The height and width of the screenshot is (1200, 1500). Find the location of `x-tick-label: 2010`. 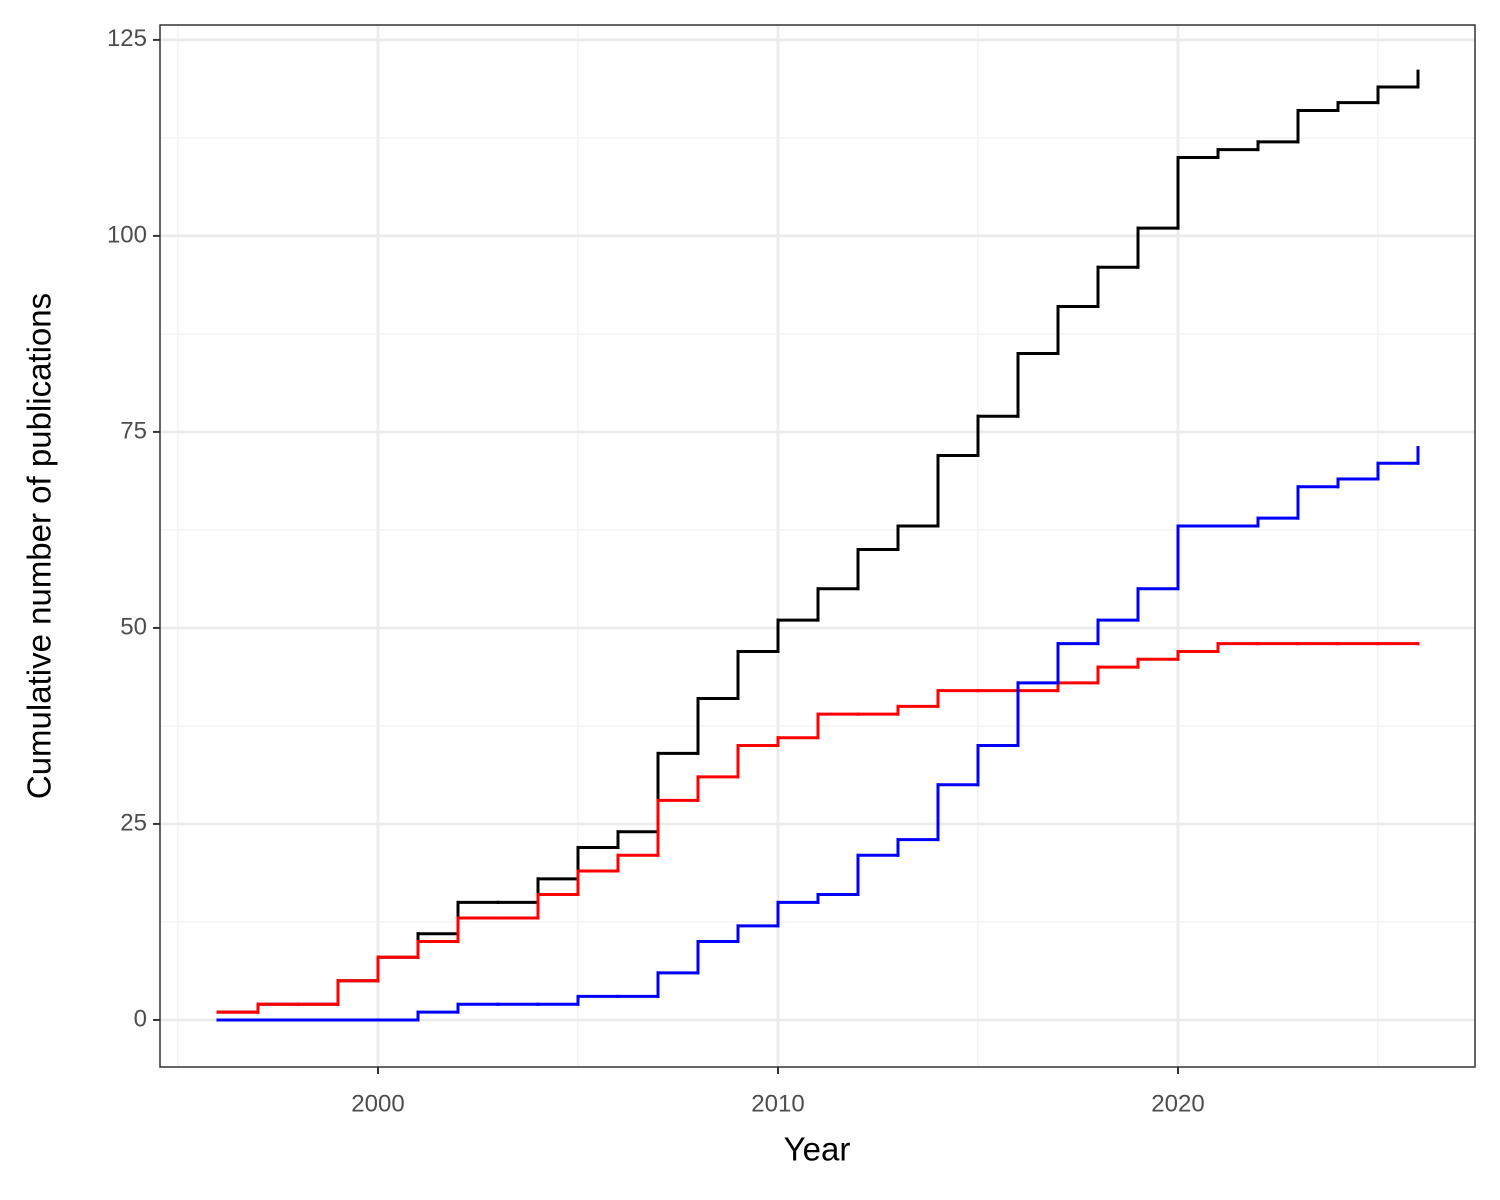

x-tick-label: 2010 is located at coordinates (777, 1103).